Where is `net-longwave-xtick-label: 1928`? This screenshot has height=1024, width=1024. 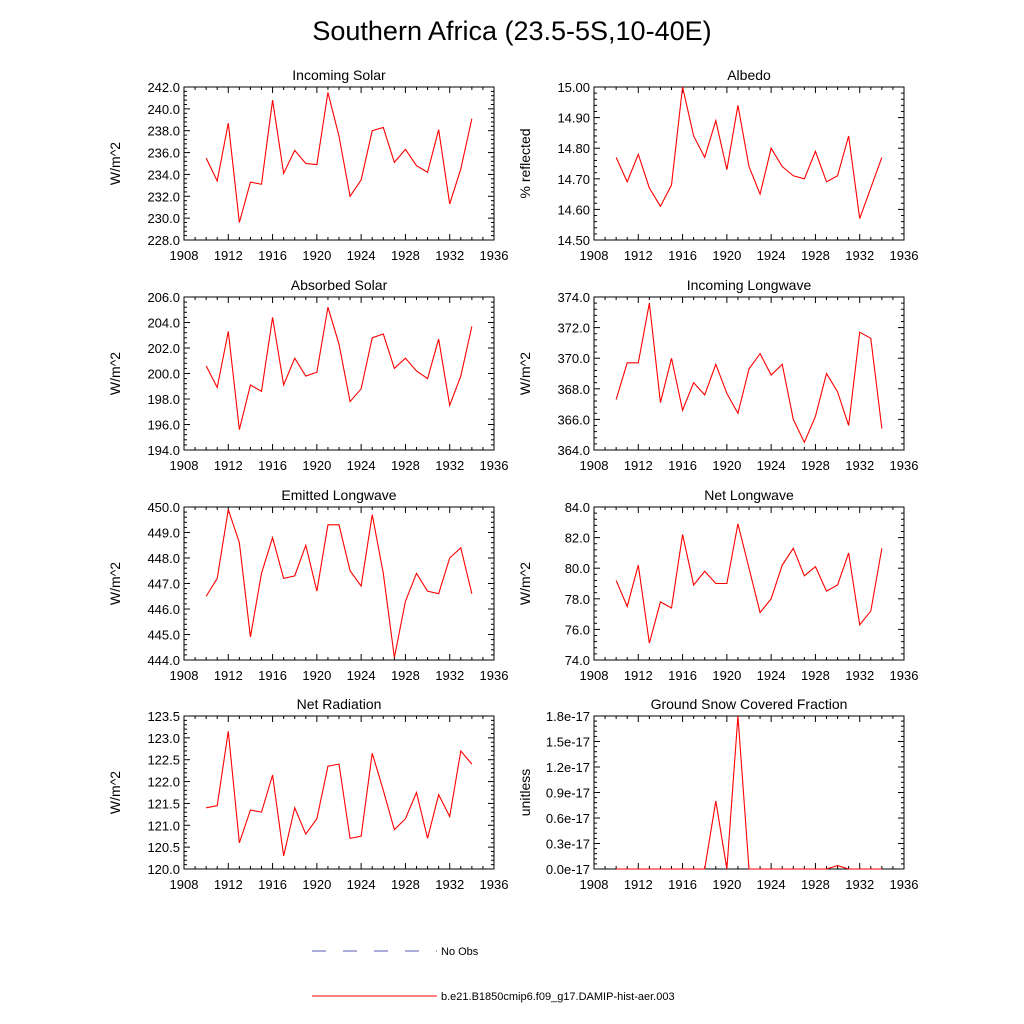
net-longwave-xtick-label: 1928 is located at coordinates (815, 675).